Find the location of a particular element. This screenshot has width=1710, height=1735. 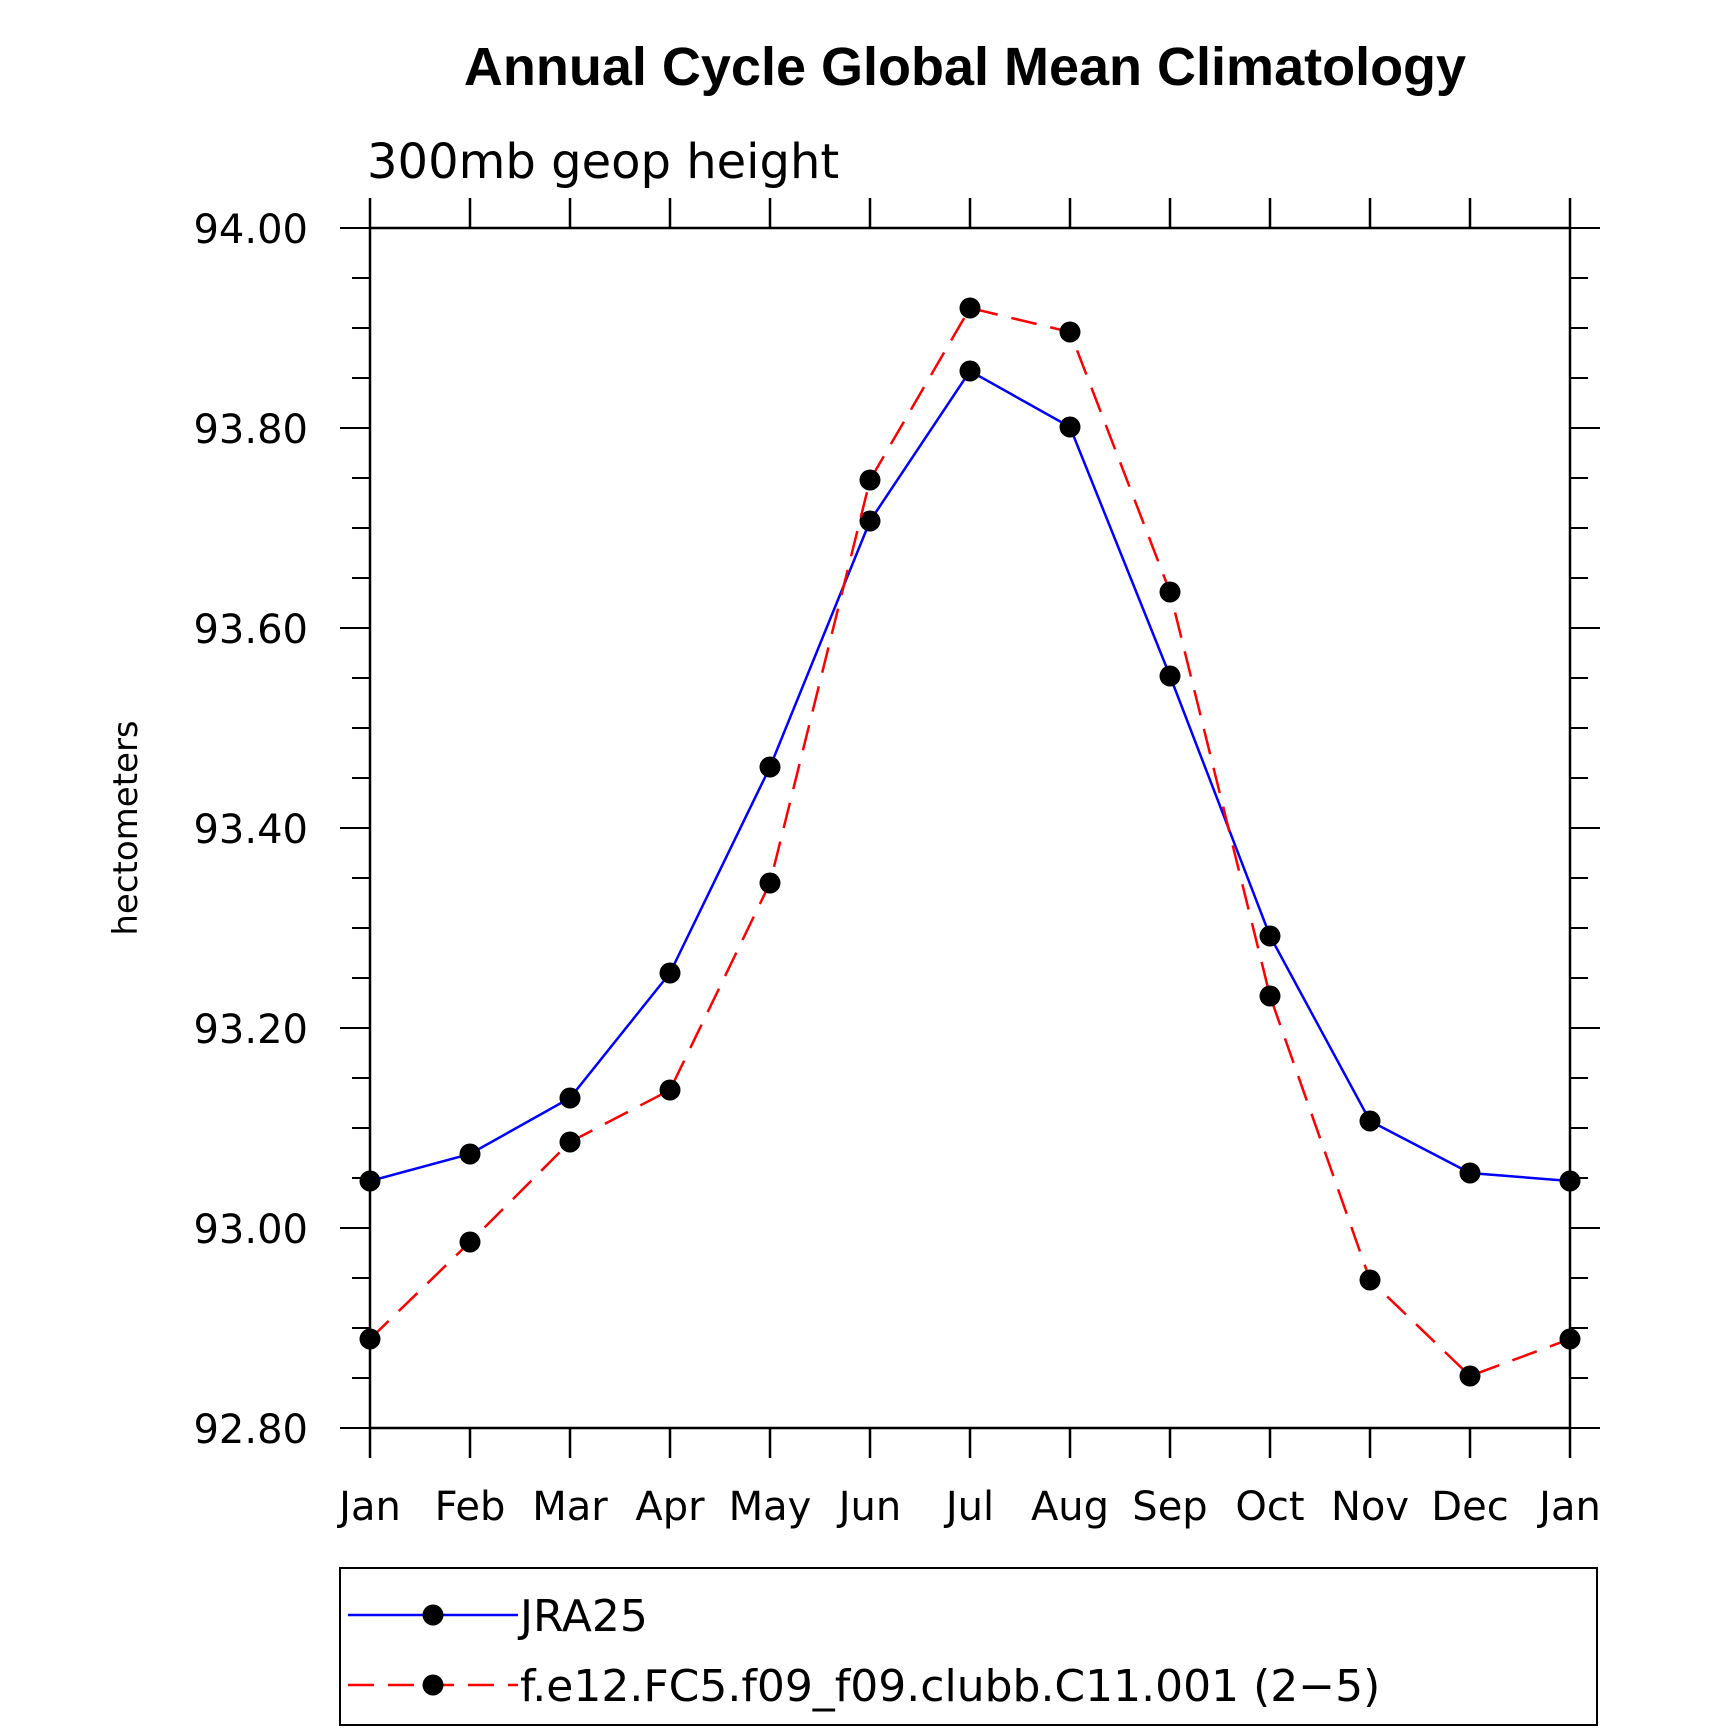

x-tick-label: Jul is located at coordinates (968, 1507).